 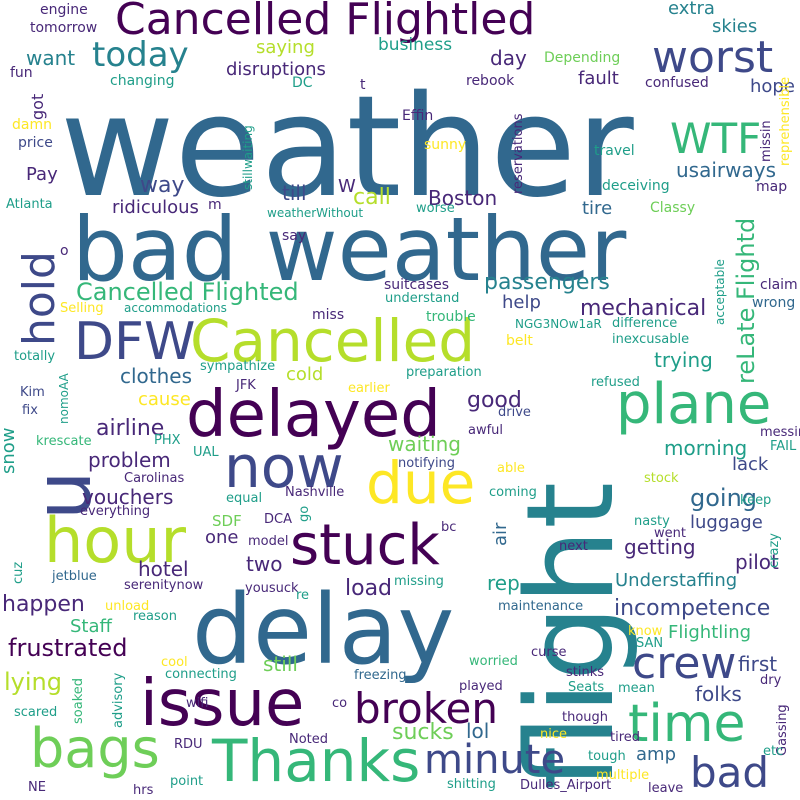 I want to click on word-want: want, so click(x=51, y=58).